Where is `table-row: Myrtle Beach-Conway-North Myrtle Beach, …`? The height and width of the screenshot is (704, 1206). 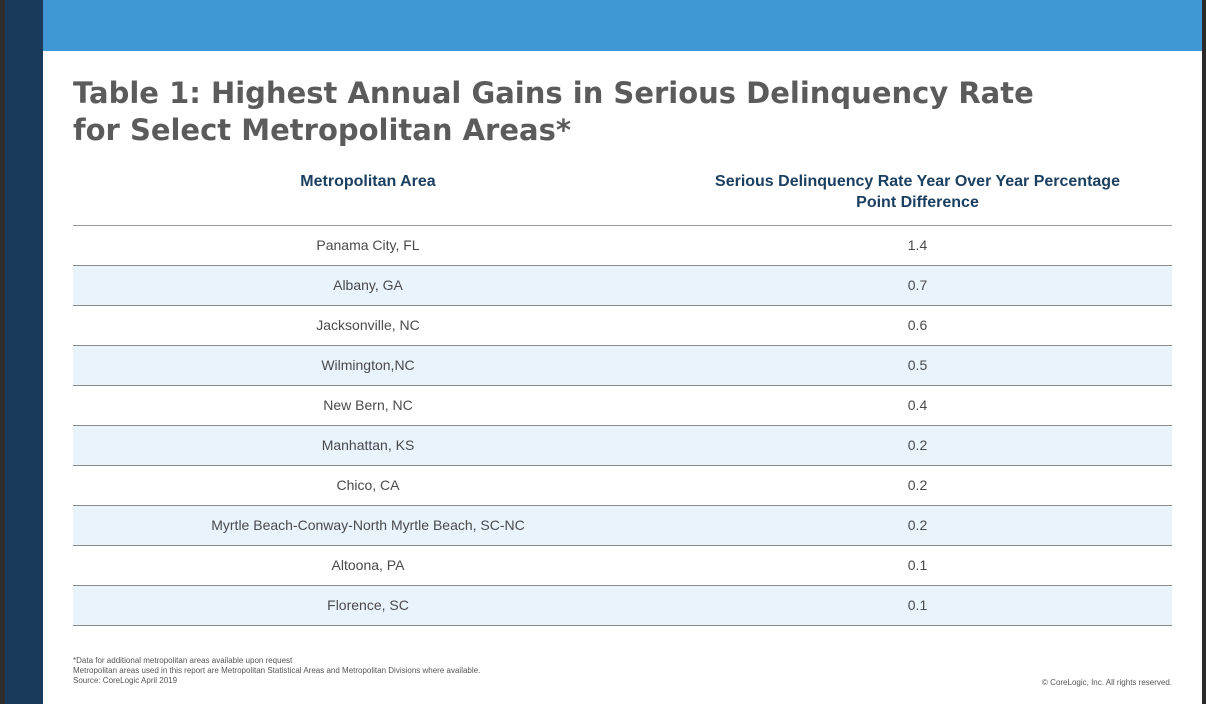
table-row: Myrtle Beach-Conway-North Myrtle Beach, … is located at coordinates (622, 526).